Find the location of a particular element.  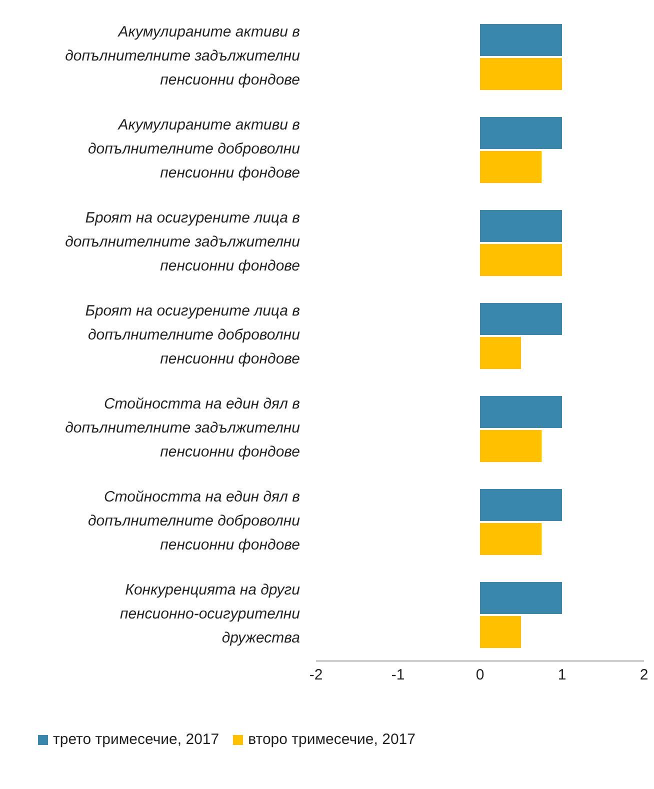

x-tick-label: -1 is located at coordinates (398, 675).